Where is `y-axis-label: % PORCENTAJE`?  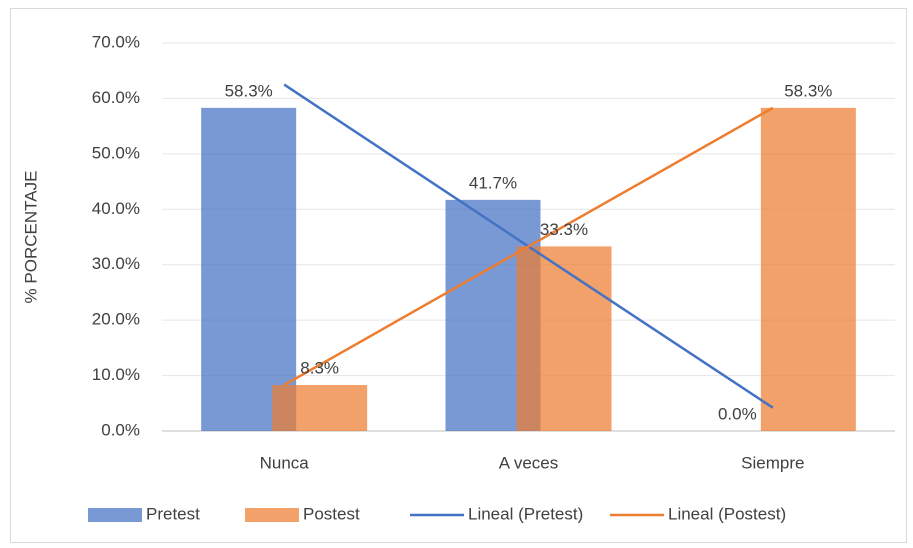 y-axis-label: % PORCENTAJE is located at coordinates (30, 237).